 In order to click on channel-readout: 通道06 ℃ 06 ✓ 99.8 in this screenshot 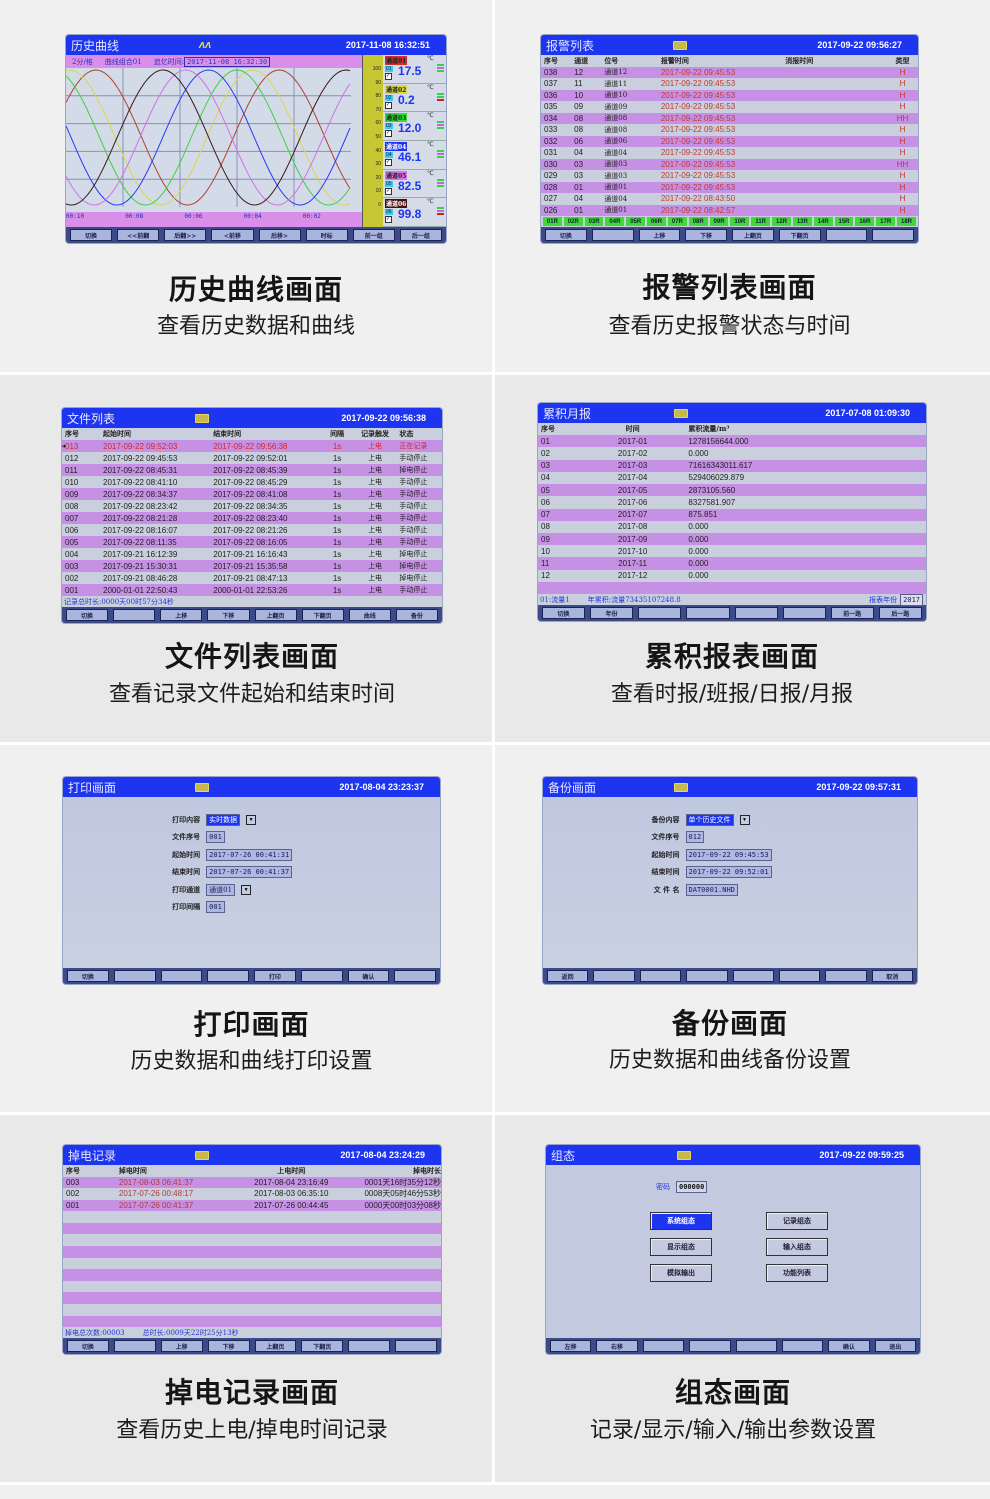, I will do `click(414, 213)`.